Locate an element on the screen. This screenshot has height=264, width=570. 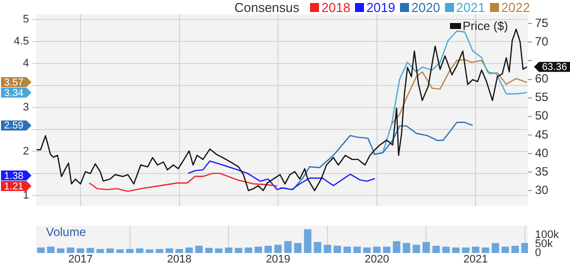
y2-tick-label: 30 is located at coordinates (542, 189).